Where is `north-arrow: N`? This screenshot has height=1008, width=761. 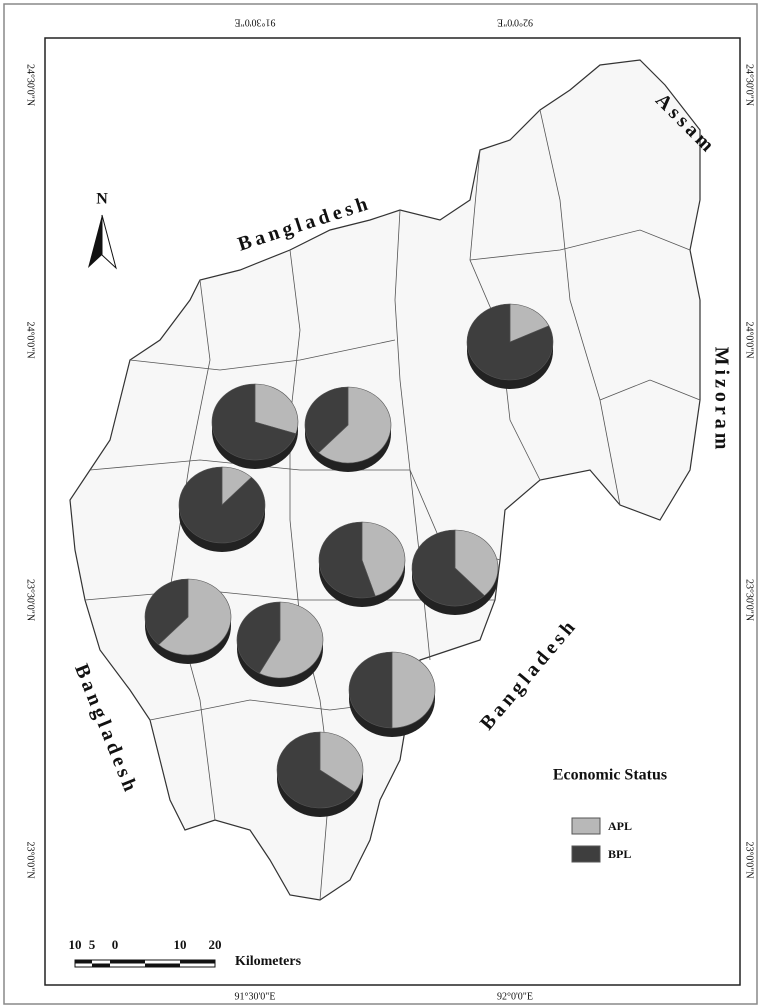
north-arrow: N is located at coordinates (102, 230).